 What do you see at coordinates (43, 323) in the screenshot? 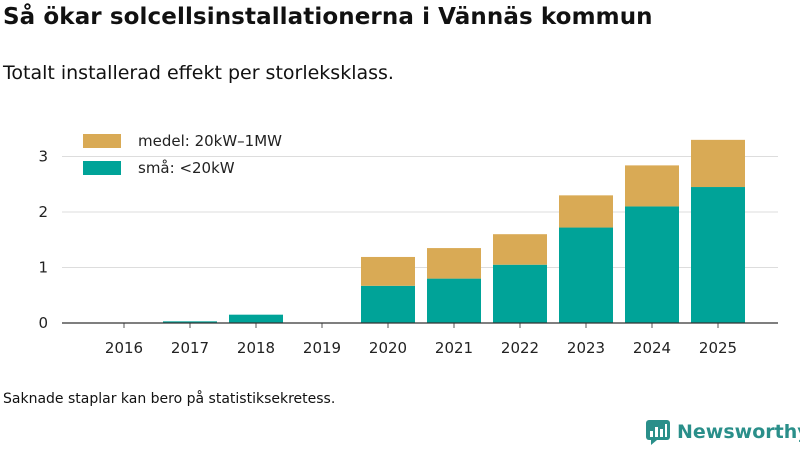
I see `y-tick-label-0: 0` at bounding box center [43, 323].